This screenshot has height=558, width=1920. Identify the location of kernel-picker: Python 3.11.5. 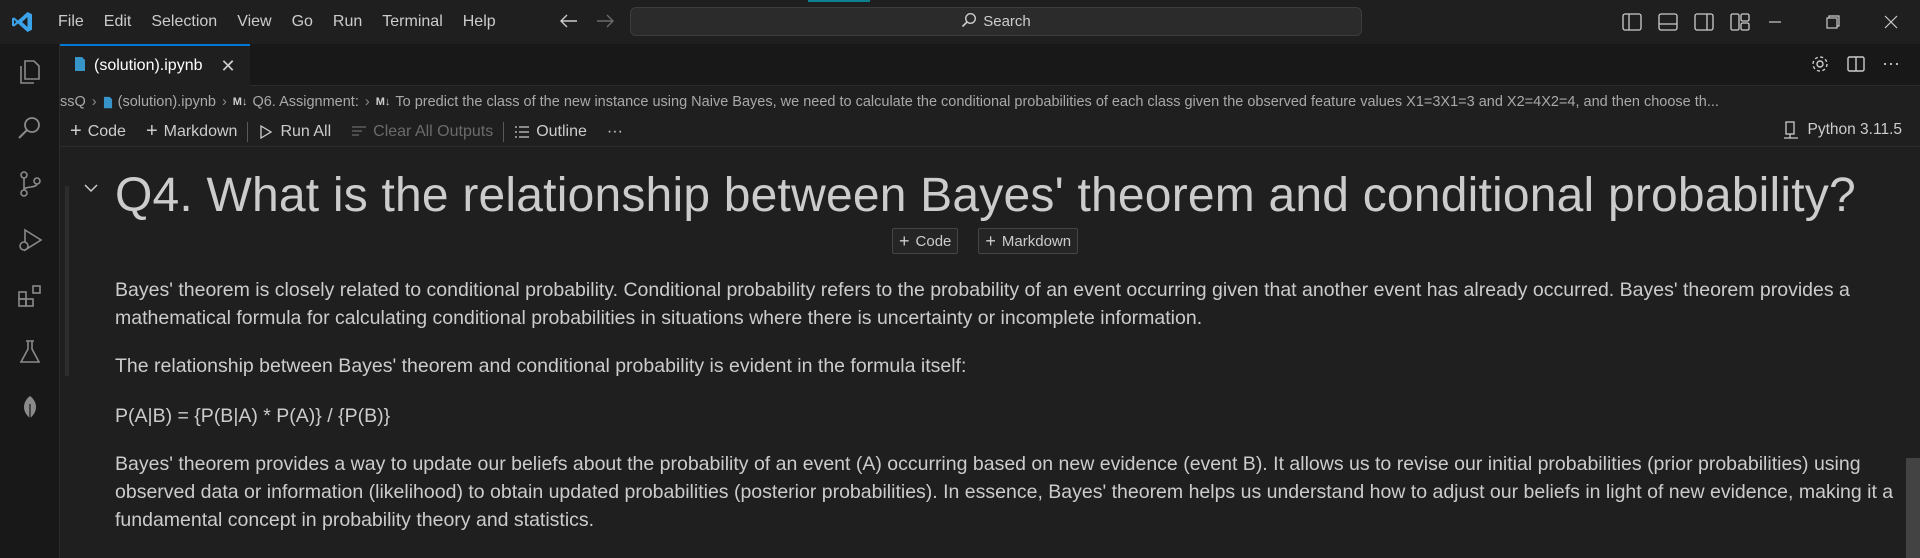
(1842, 130).